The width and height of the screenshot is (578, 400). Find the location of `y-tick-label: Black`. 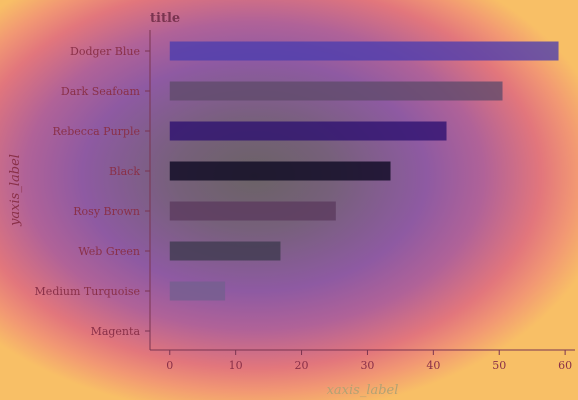

y-tick-label: Black is located at coordinates (124, 171).